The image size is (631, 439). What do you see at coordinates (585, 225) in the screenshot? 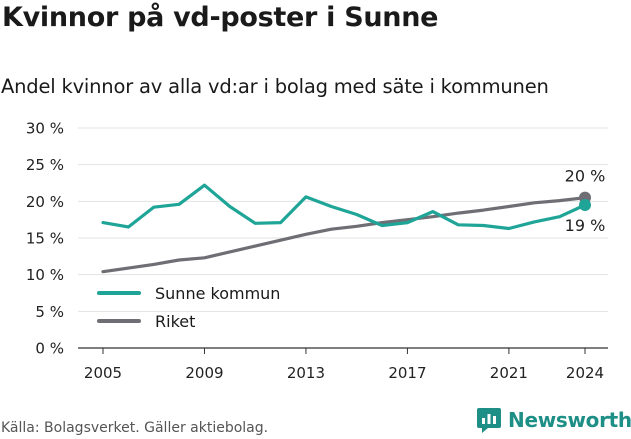
I see `end-label-sunne: 19 %` at bounding box center [585, 225].